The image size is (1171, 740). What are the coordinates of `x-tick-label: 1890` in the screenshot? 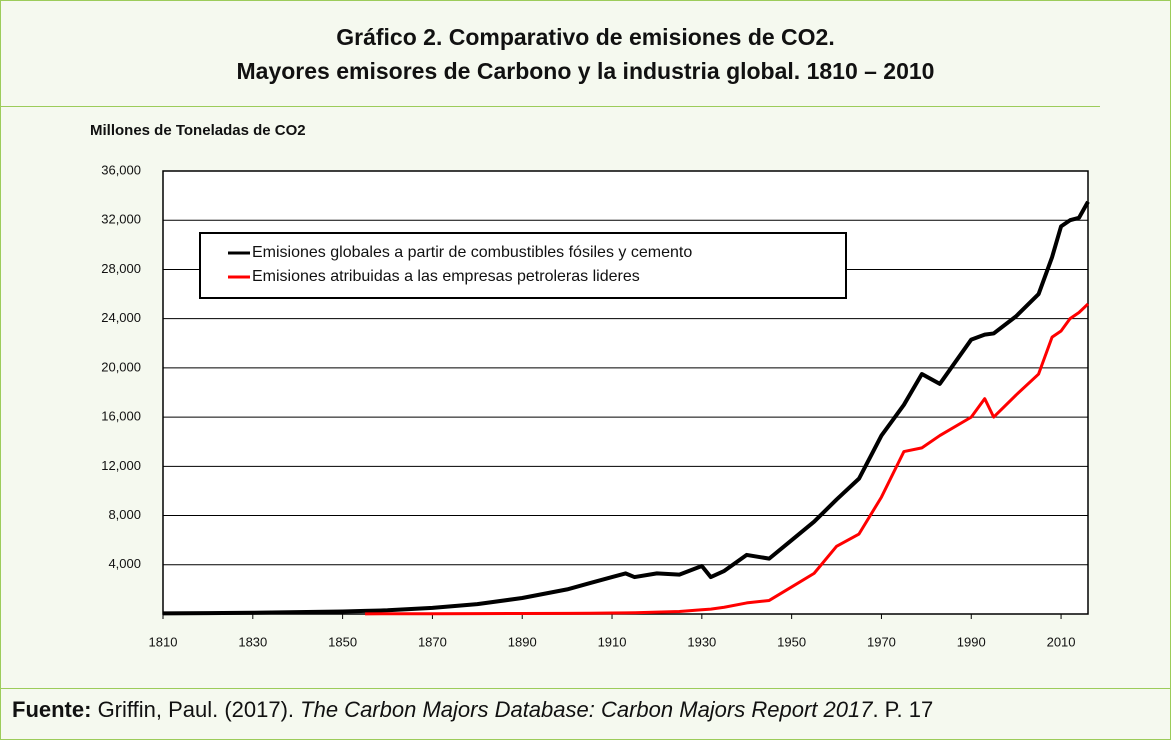 It's located at (522, 641).